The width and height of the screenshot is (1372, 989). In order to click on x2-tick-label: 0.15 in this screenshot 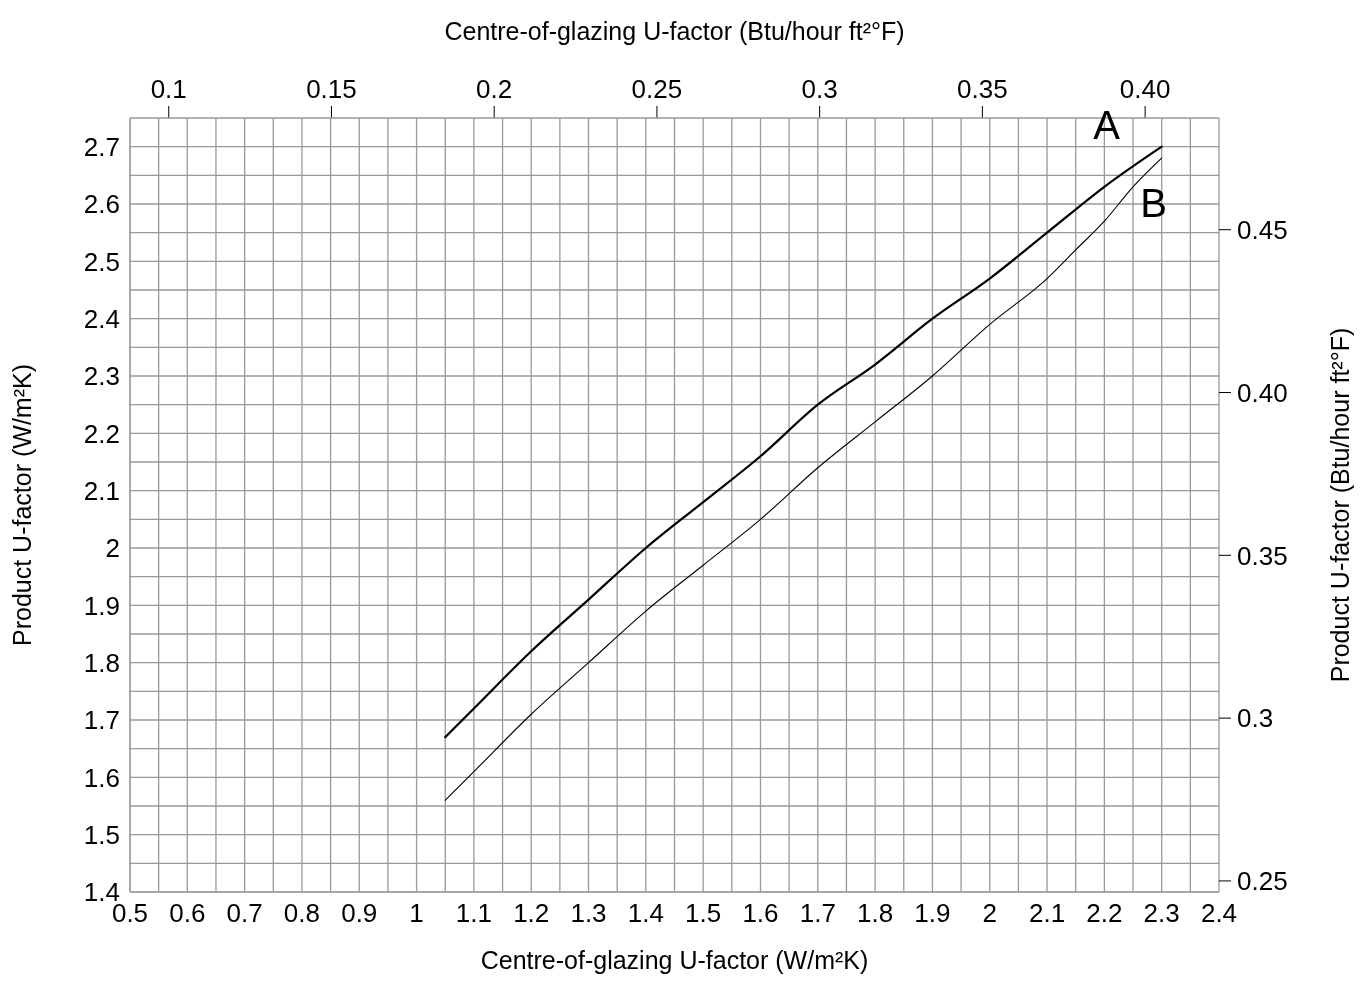, I will do `click(331, 89)`.